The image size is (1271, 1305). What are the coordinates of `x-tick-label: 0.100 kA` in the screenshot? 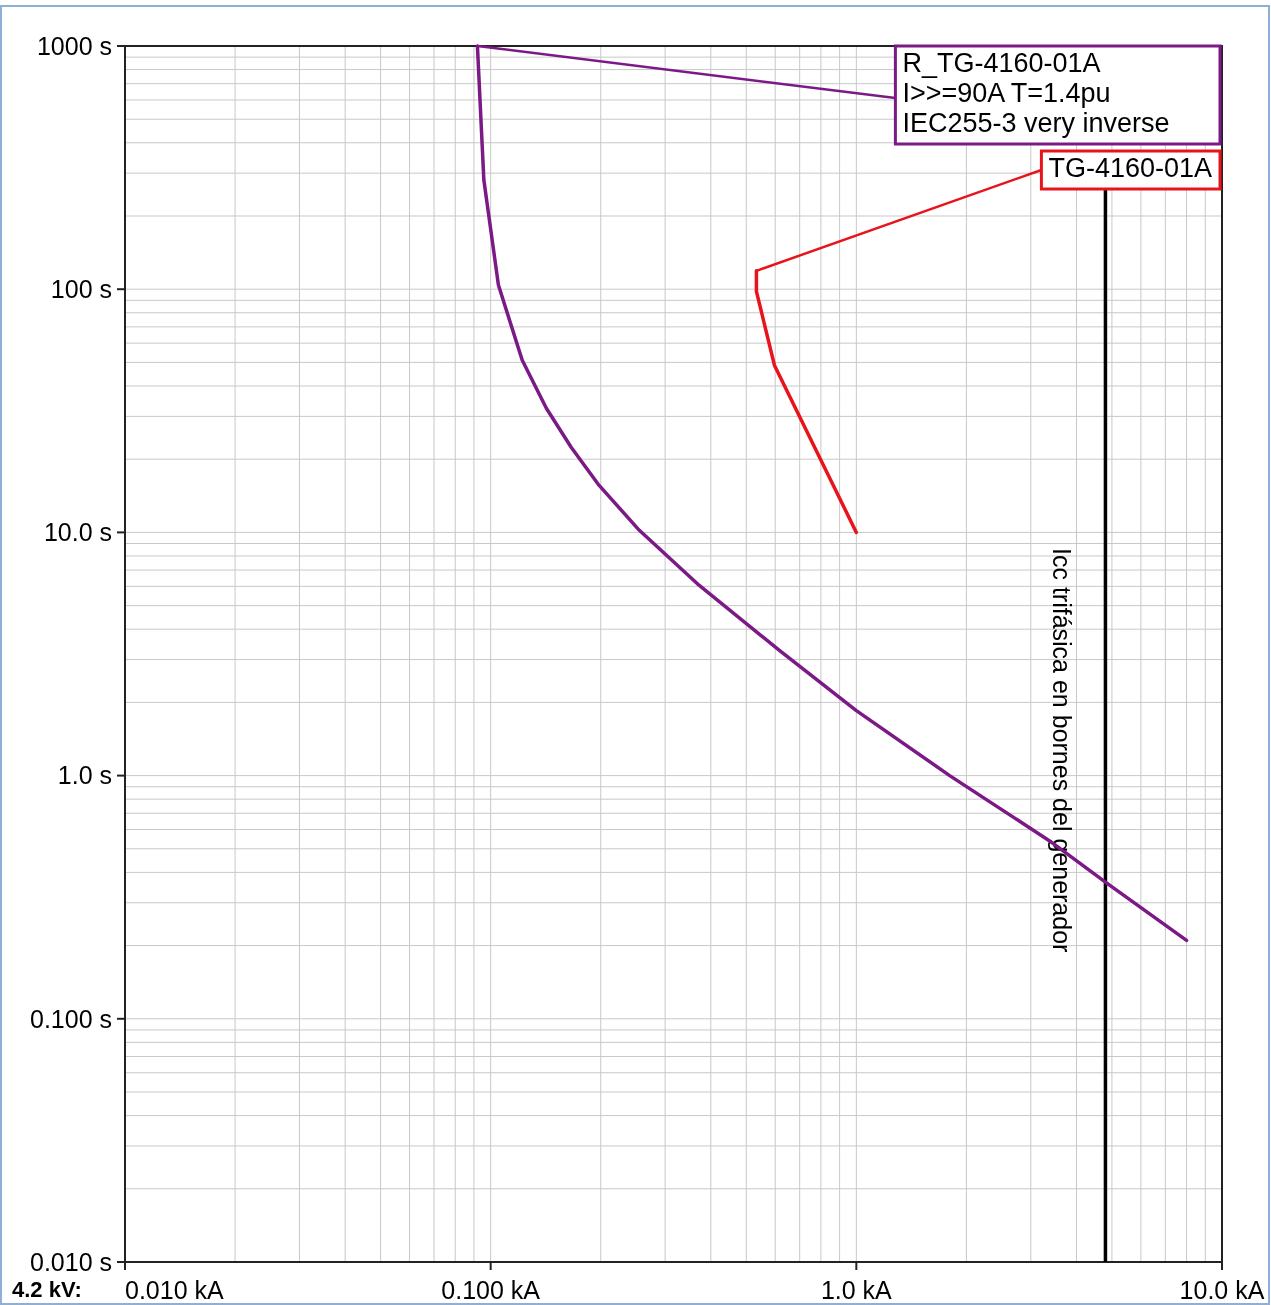 It's located at (491, 1290).